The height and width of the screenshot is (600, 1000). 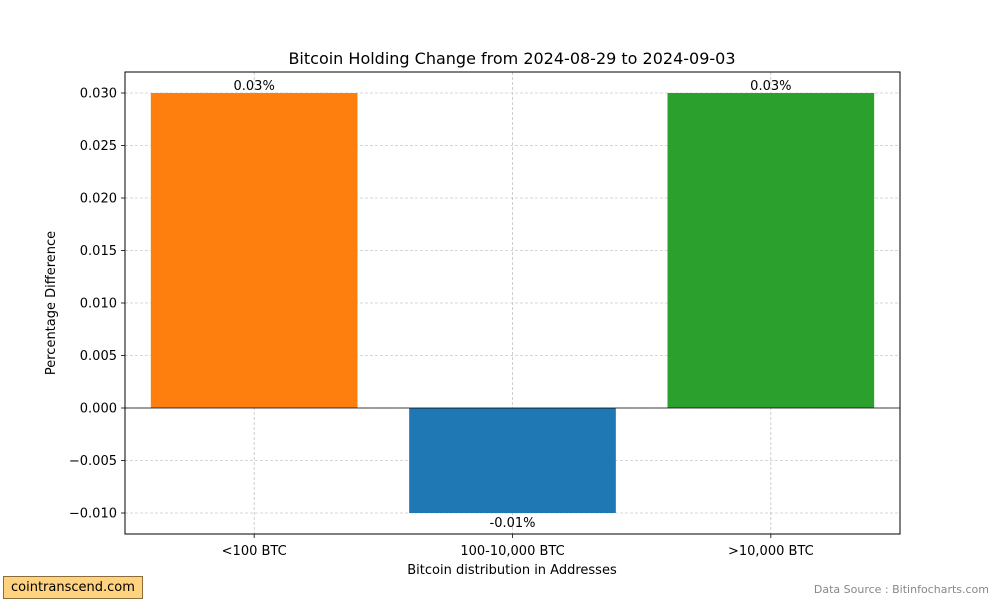 What do you see at coordinates (98, 356) in the screenshot?
I see `y-tick-label: 0.005` at bounding box center [98, 356].